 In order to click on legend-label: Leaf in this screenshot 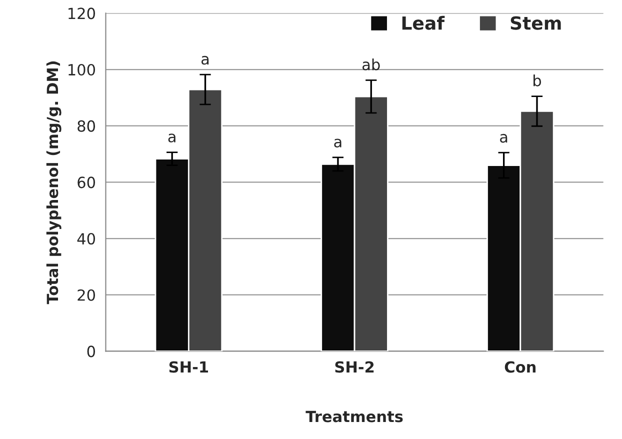, I will do `click(423, 23)`.